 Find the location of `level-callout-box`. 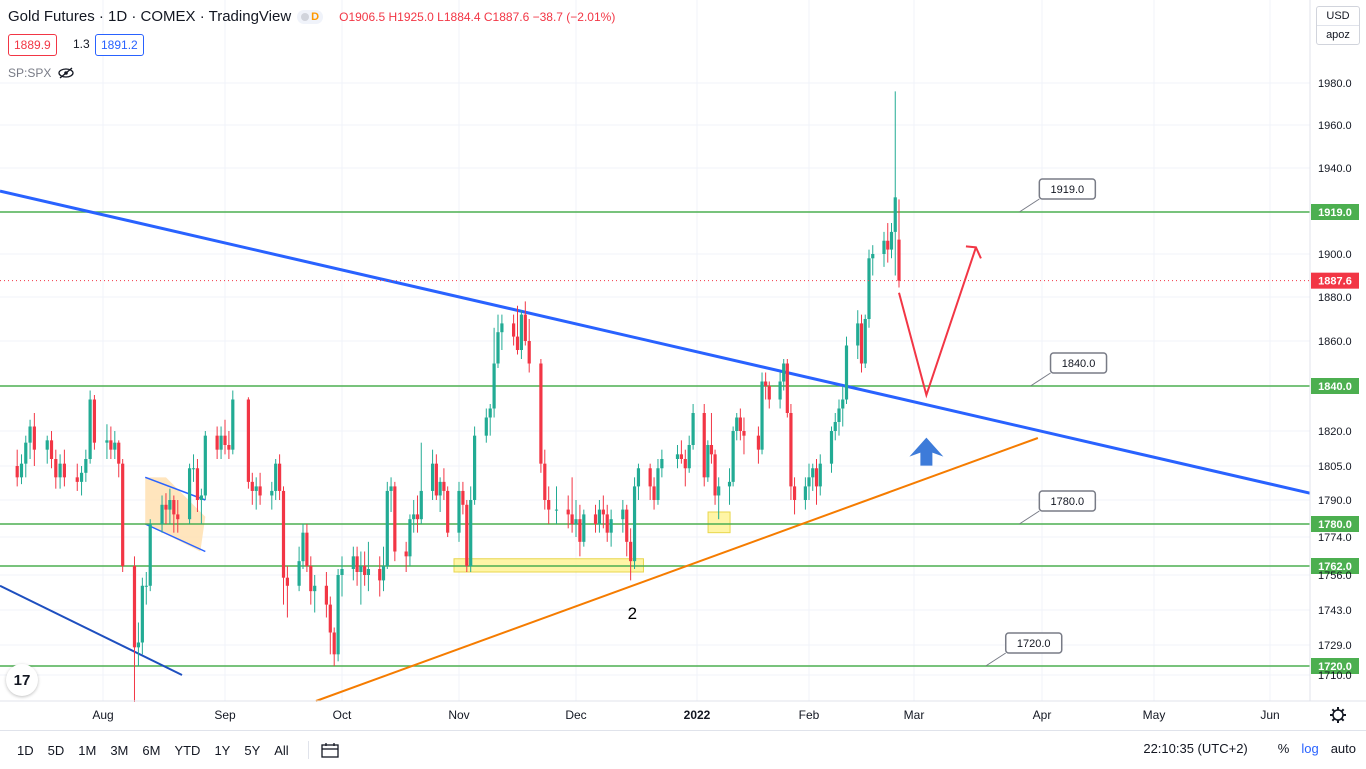

level-callout-box is located at coordinates (1033, 643).